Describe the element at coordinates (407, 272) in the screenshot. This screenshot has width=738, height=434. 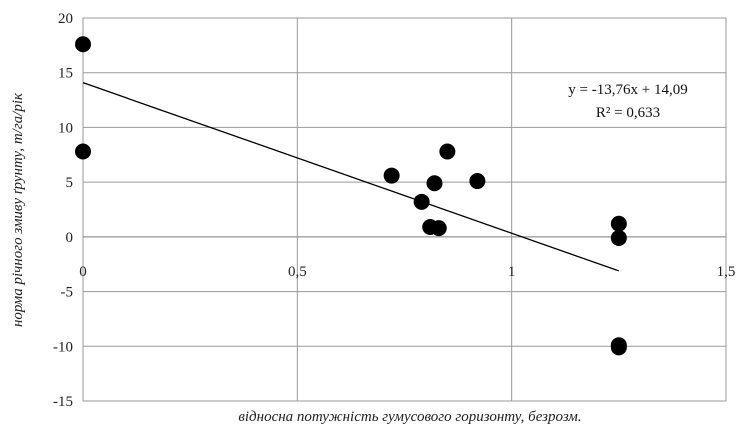
I see `x-axis-ticks: 0 0,5 1 1,5` at that location.